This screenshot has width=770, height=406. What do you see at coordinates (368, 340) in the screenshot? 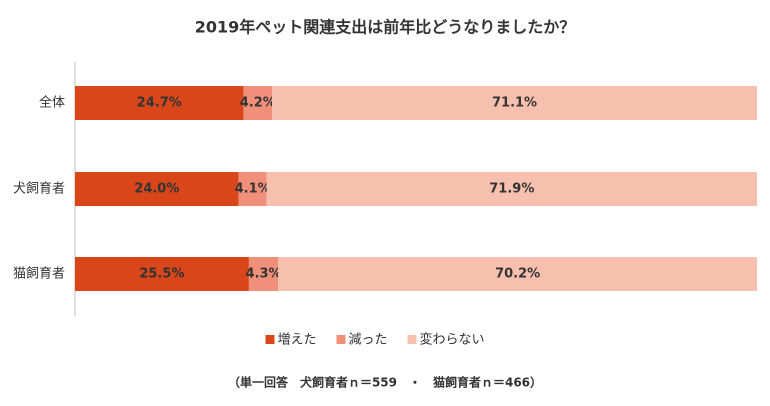
I see `legend-label: 減った` at bounding box center [368, 340].